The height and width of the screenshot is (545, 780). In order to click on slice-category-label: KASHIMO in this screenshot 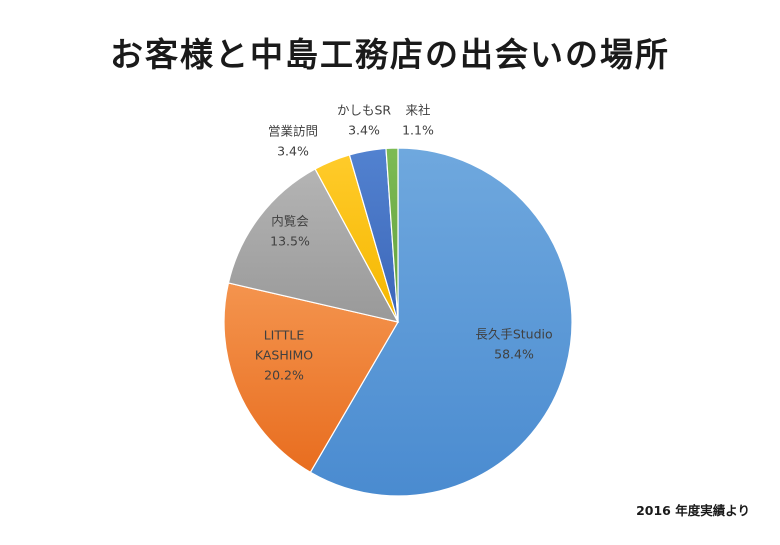, I will do `click(284, 355)`.